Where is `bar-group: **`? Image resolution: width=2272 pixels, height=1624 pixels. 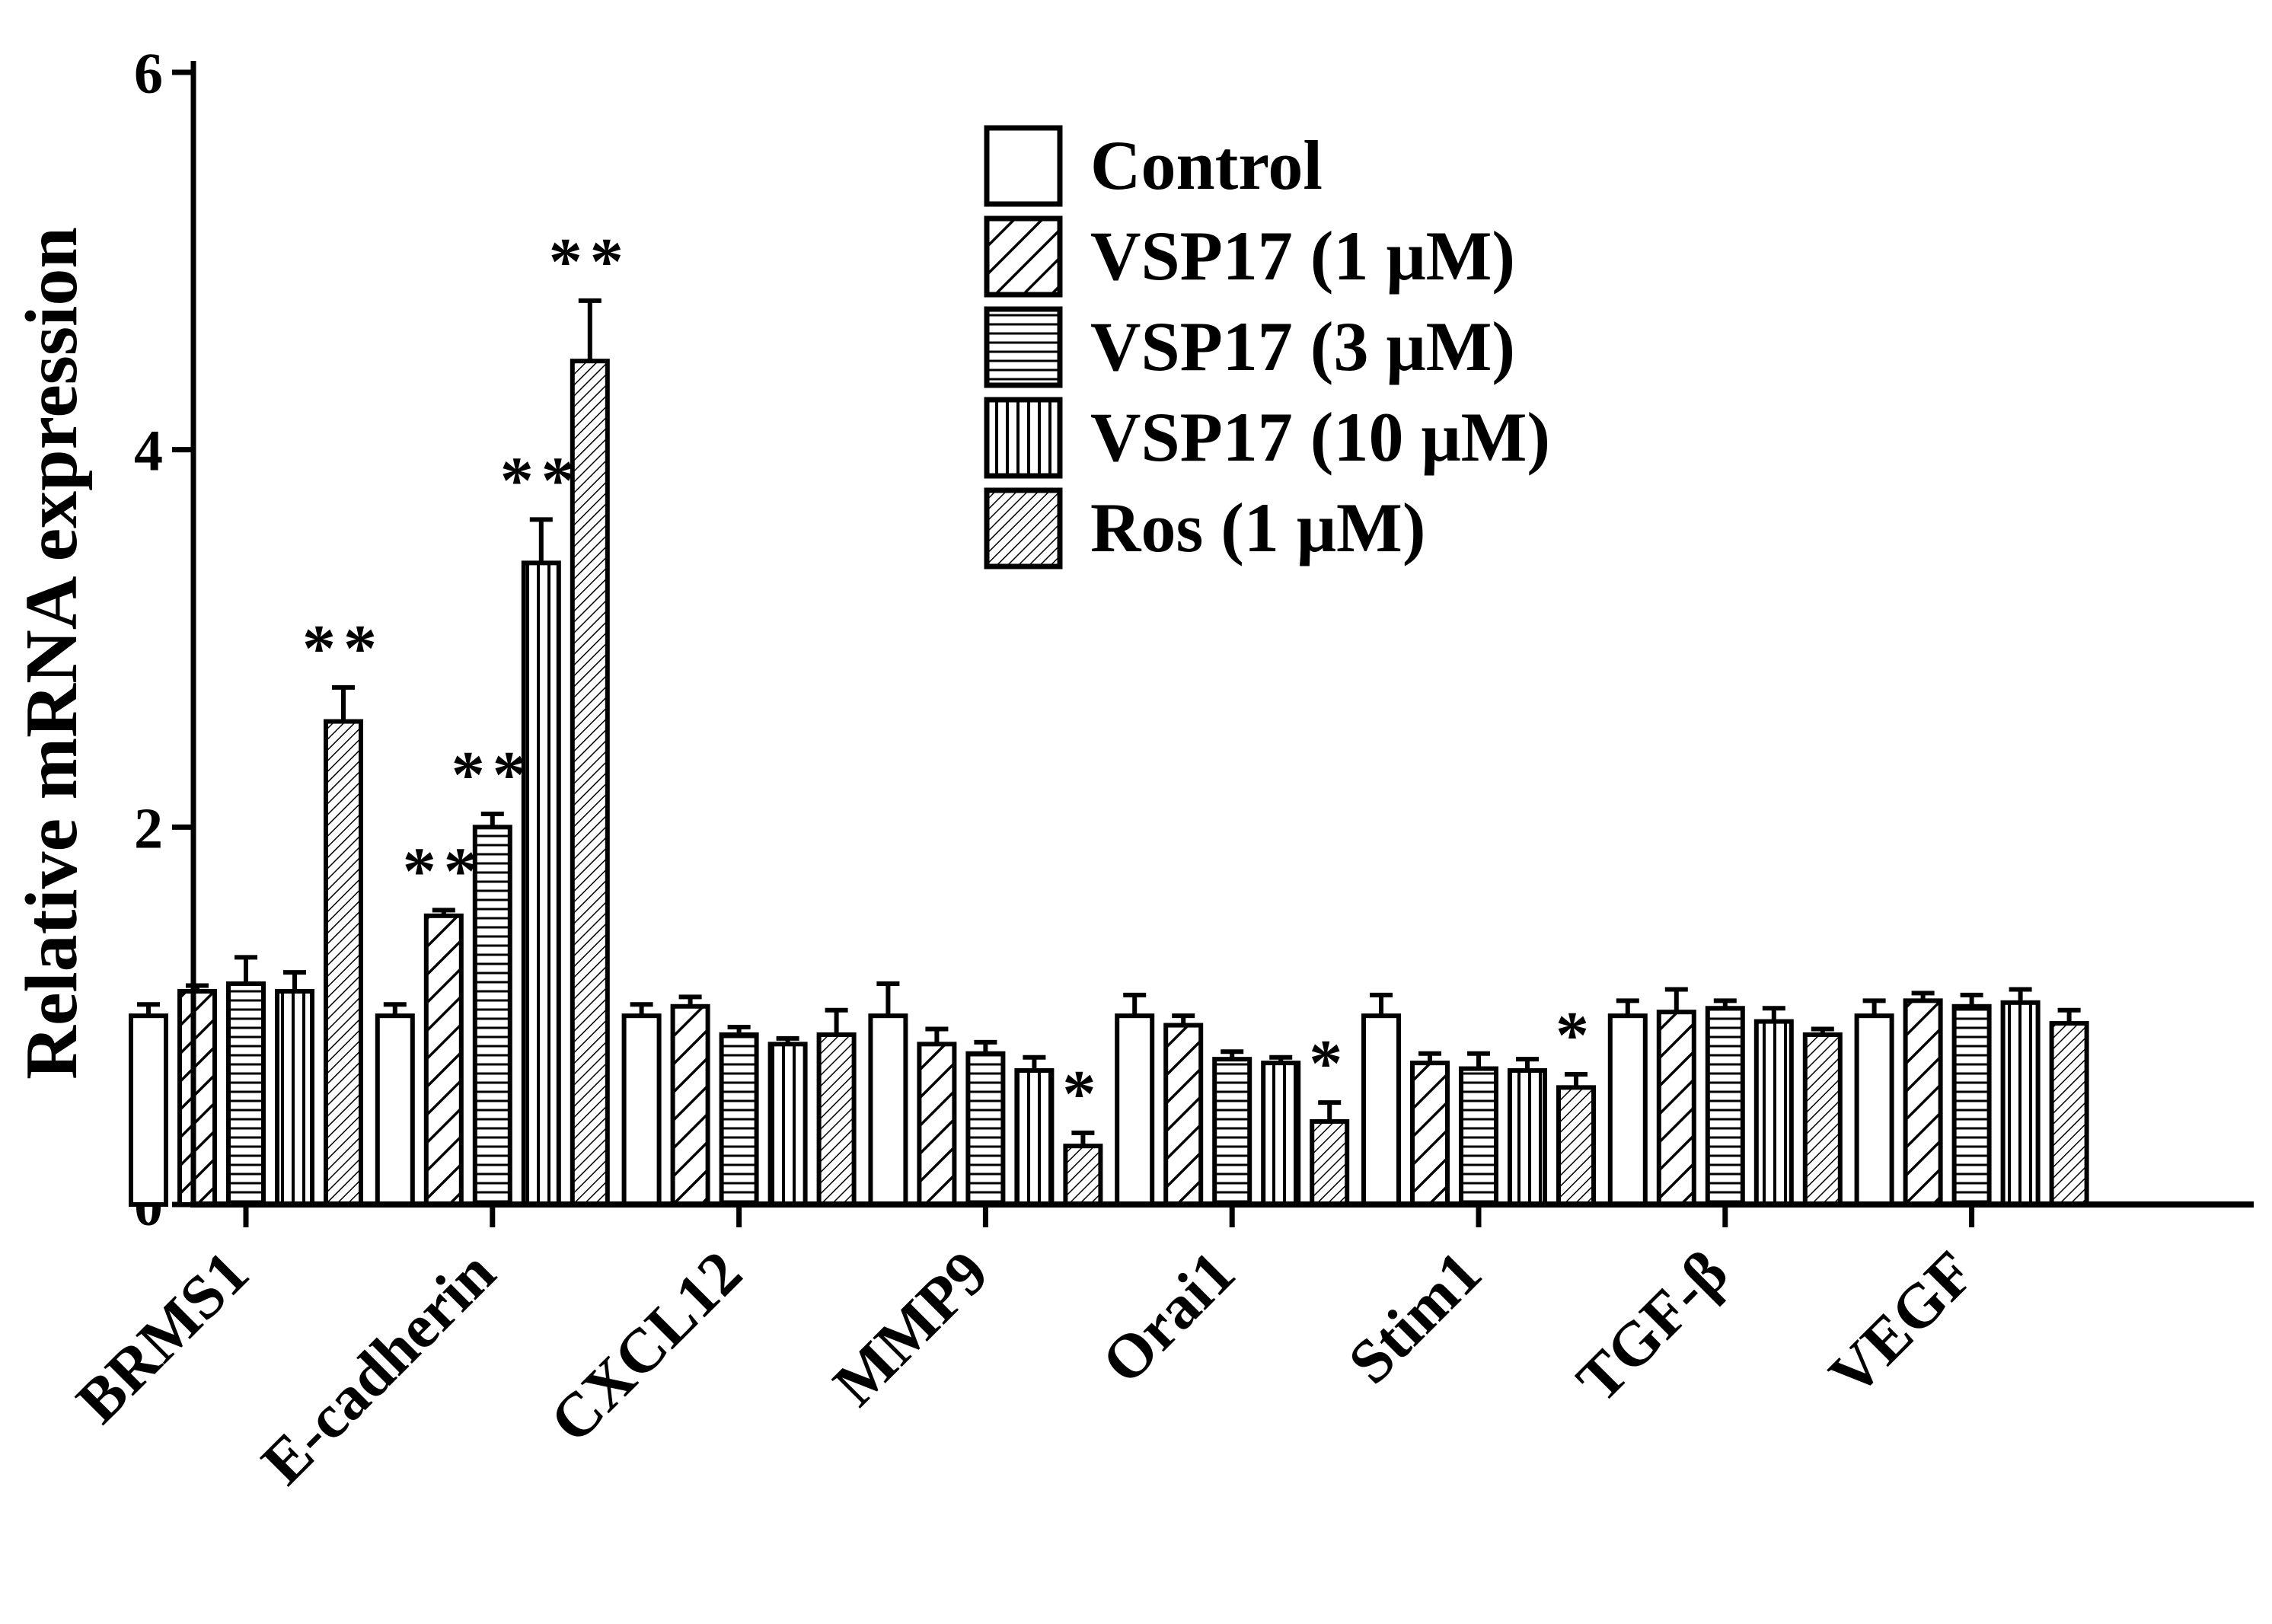
bar-group: ** is located at coordinates (257, 910).